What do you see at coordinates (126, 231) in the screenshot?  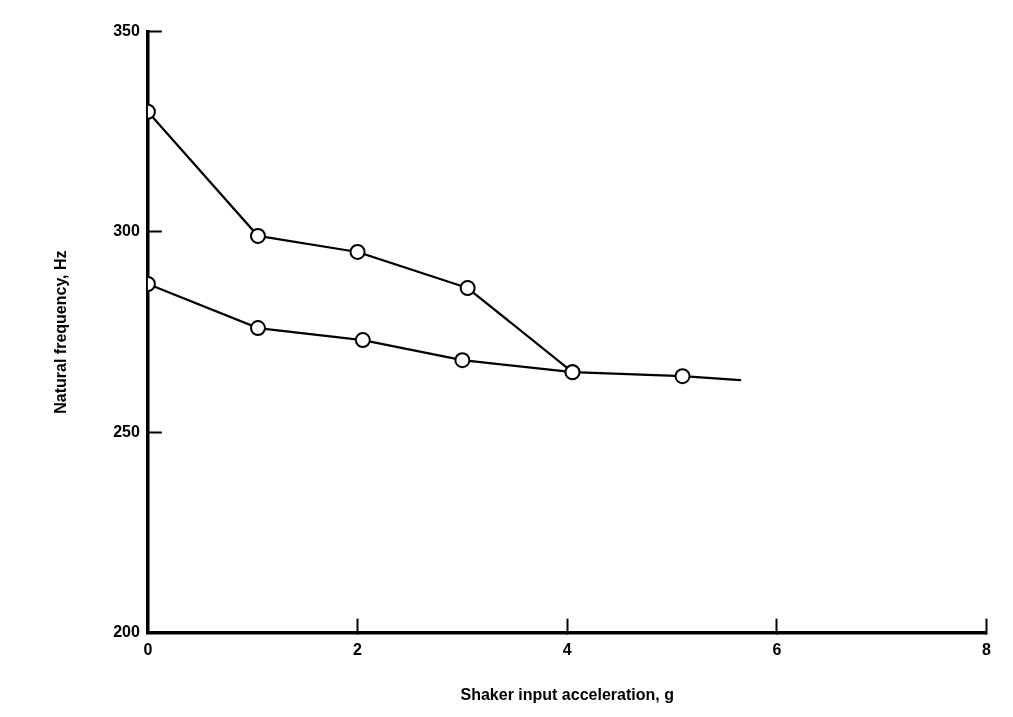 I see `y-tick-label: 300` at bounding box center [126, 231].